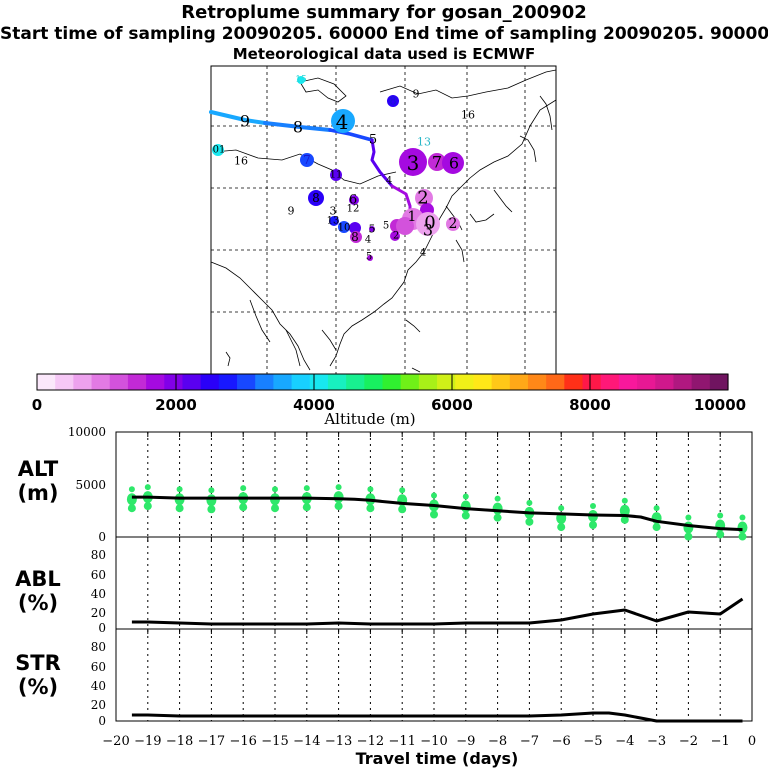 This screenshot has width=768, height=768. What do you see at coordinates (38, 663) in the screenshot?
I see `str-label: STR` at bounding box center [38, 663].